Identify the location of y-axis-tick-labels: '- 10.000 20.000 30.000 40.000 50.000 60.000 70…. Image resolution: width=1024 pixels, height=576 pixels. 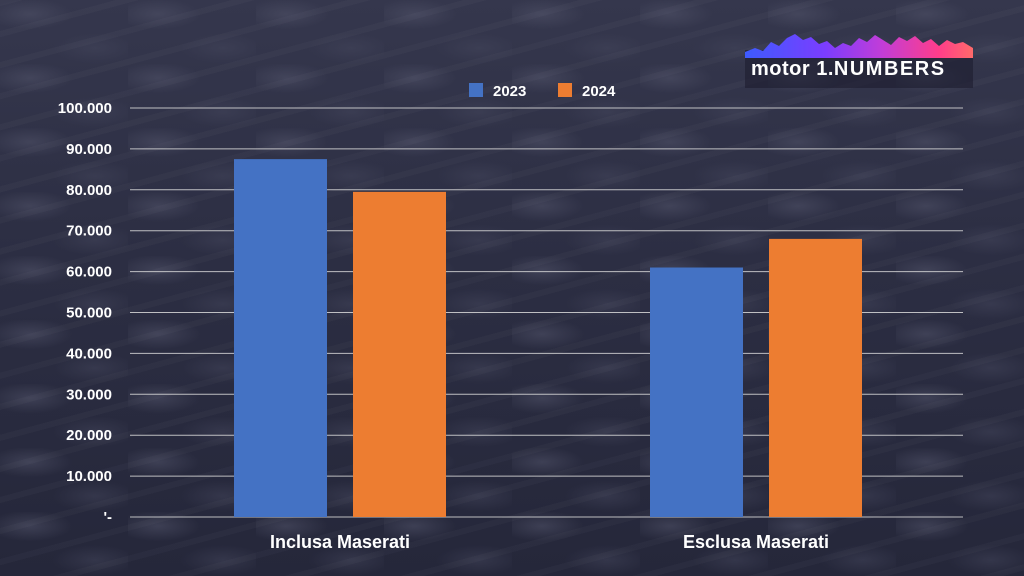
(85, 313).